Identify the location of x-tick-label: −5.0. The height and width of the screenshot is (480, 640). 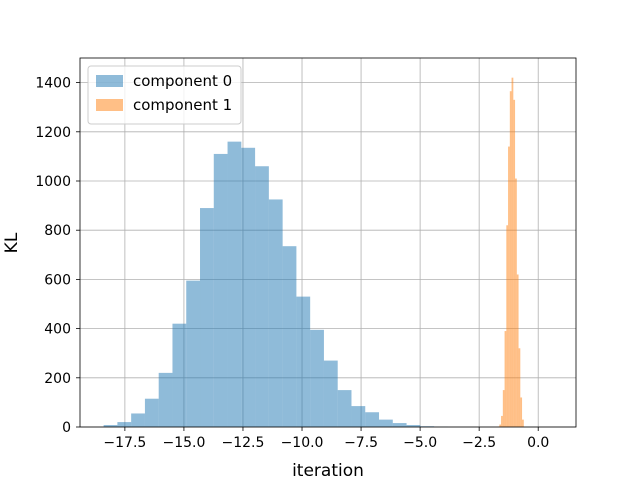
(420, 443).